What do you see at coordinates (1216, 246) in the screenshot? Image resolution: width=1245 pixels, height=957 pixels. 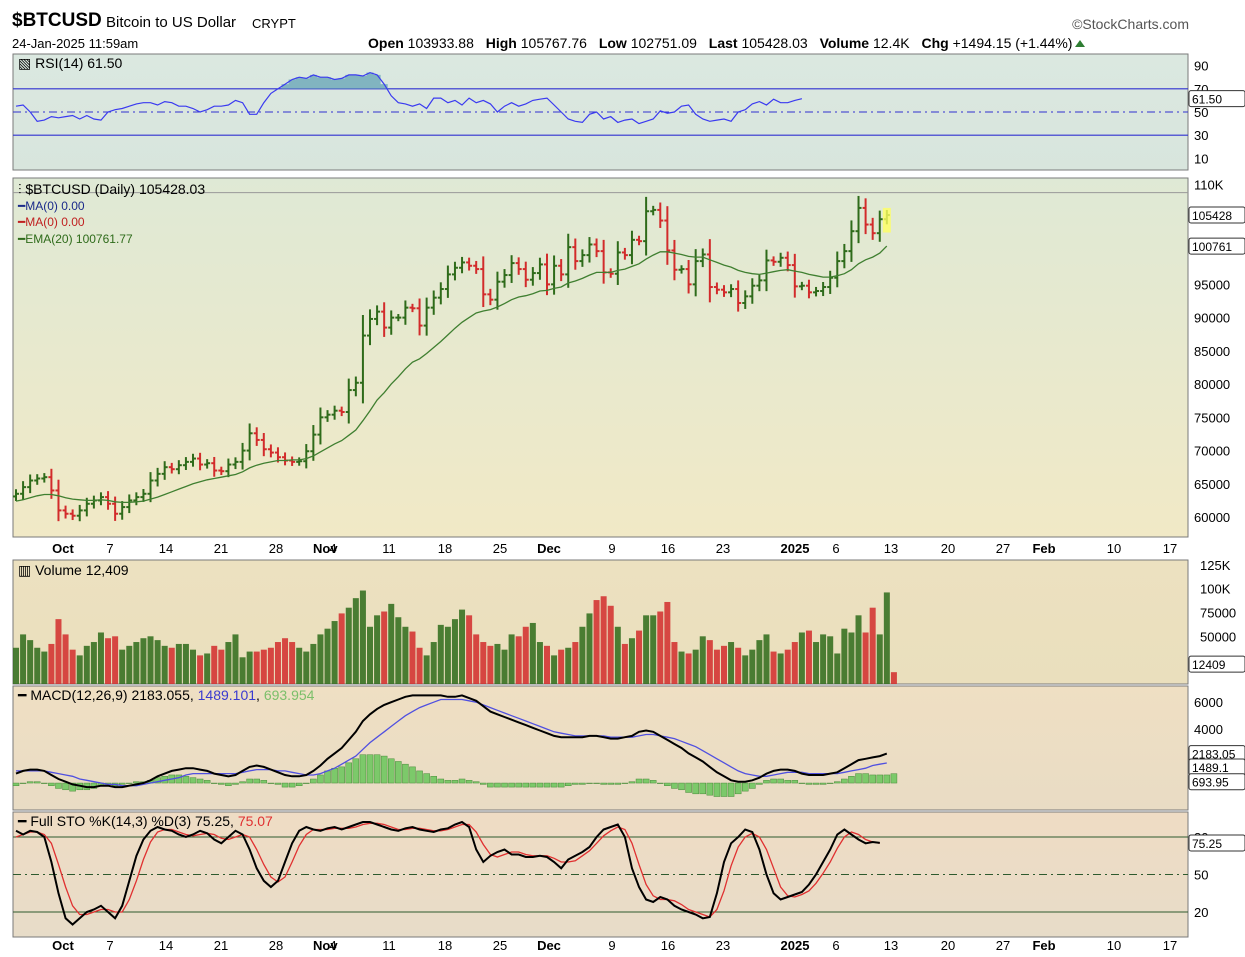 I see `ema-last-label-box` at bounding box center [1216, 246].